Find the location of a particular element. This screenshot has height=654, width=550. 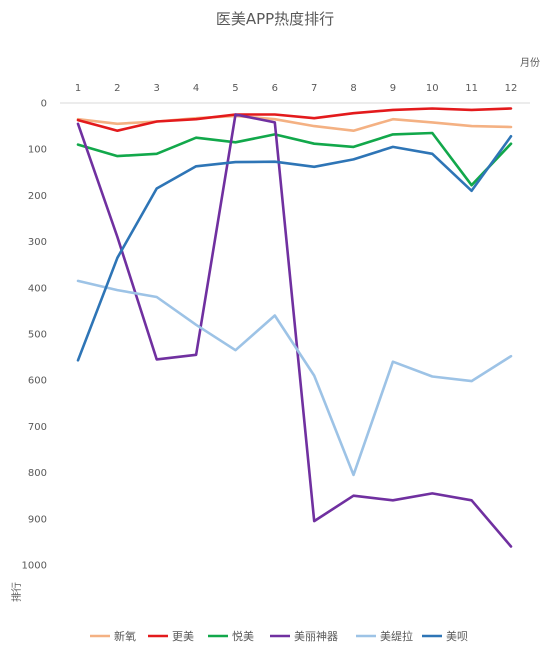

legend-label: 新氧 is located at coordinates (125, 636).